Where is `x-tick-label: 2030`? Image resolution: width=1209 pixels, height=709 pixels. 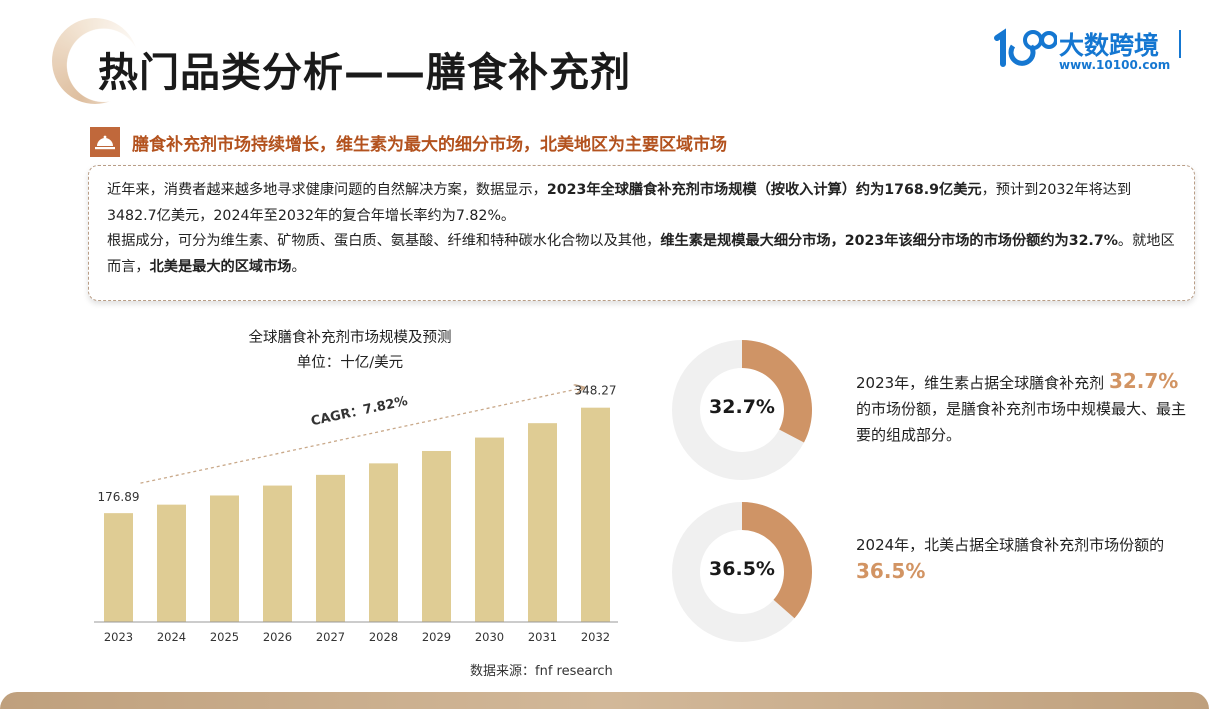 x-tick-label: 2030 is located at coordinates (489, 637).